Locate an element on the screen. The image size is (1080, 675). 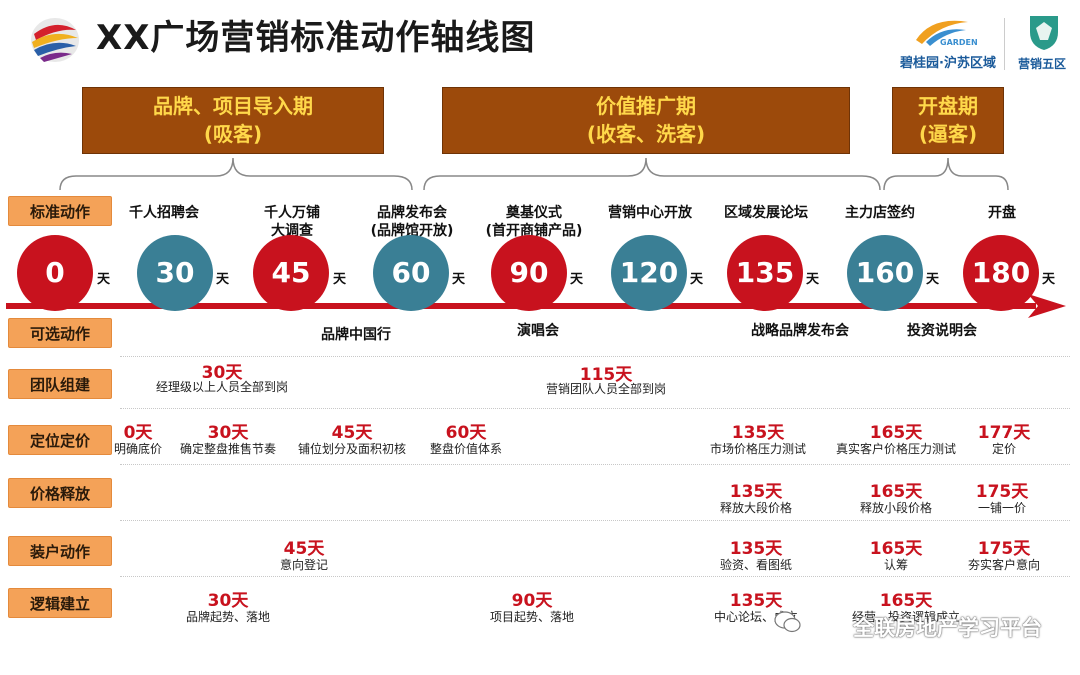
standard-action: 奠基仪式 (首开商铺产品) is located at coordinates (534, 222).